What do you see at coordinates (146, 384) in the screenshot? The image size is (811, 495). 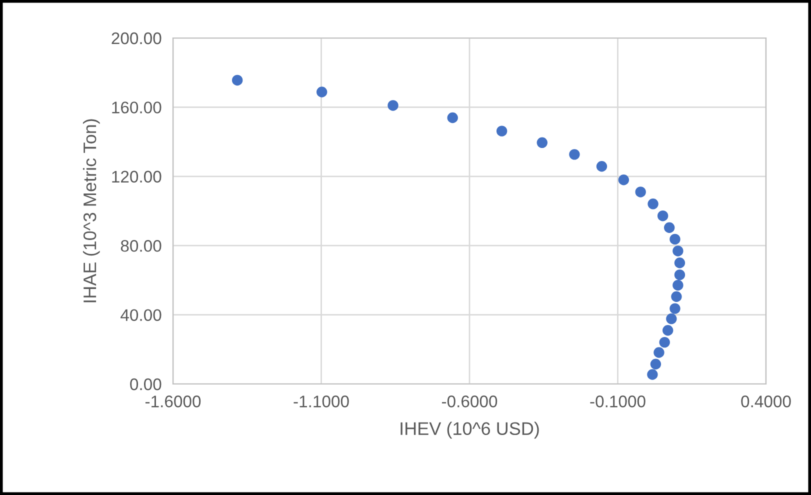 I see `y-tick-label: 0.00` at bounding box center [146, 384].